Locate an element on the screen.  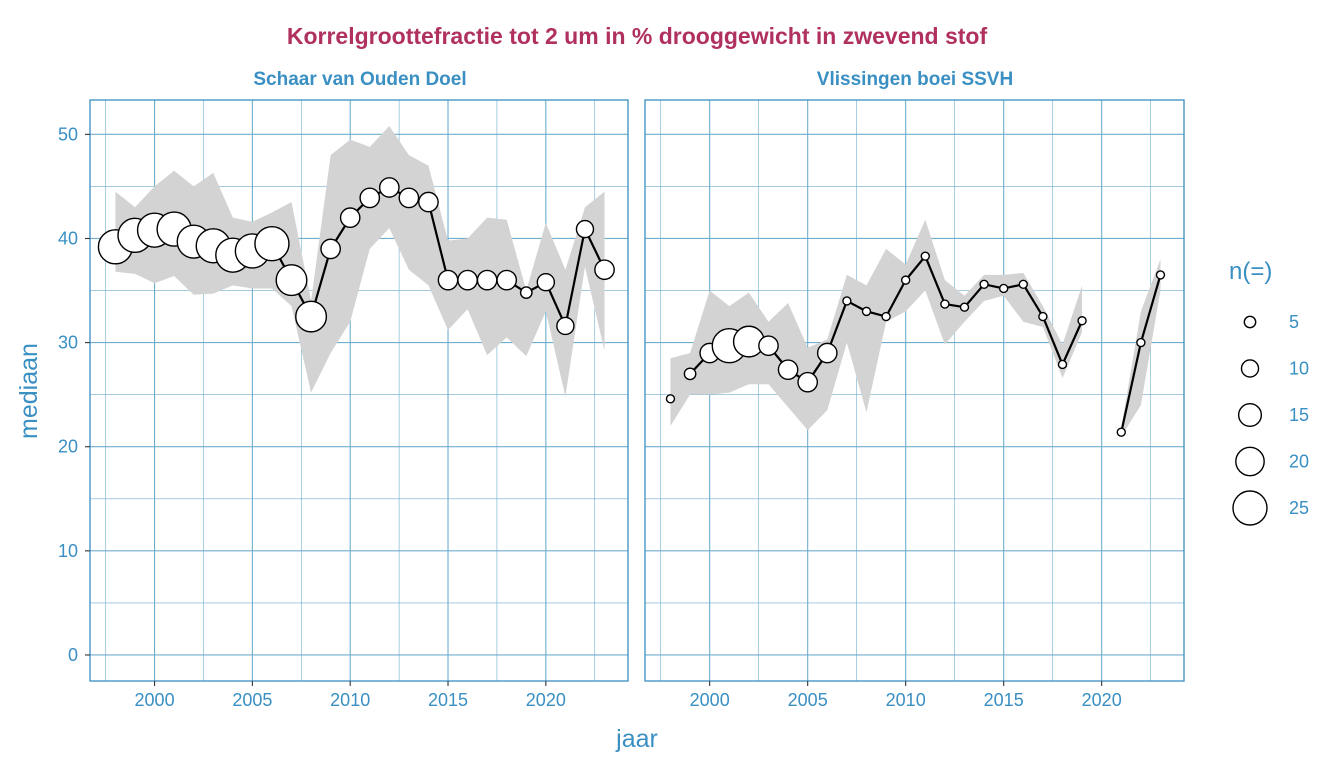
legend-key-label: 25 is located at coordinates (1299, 508).